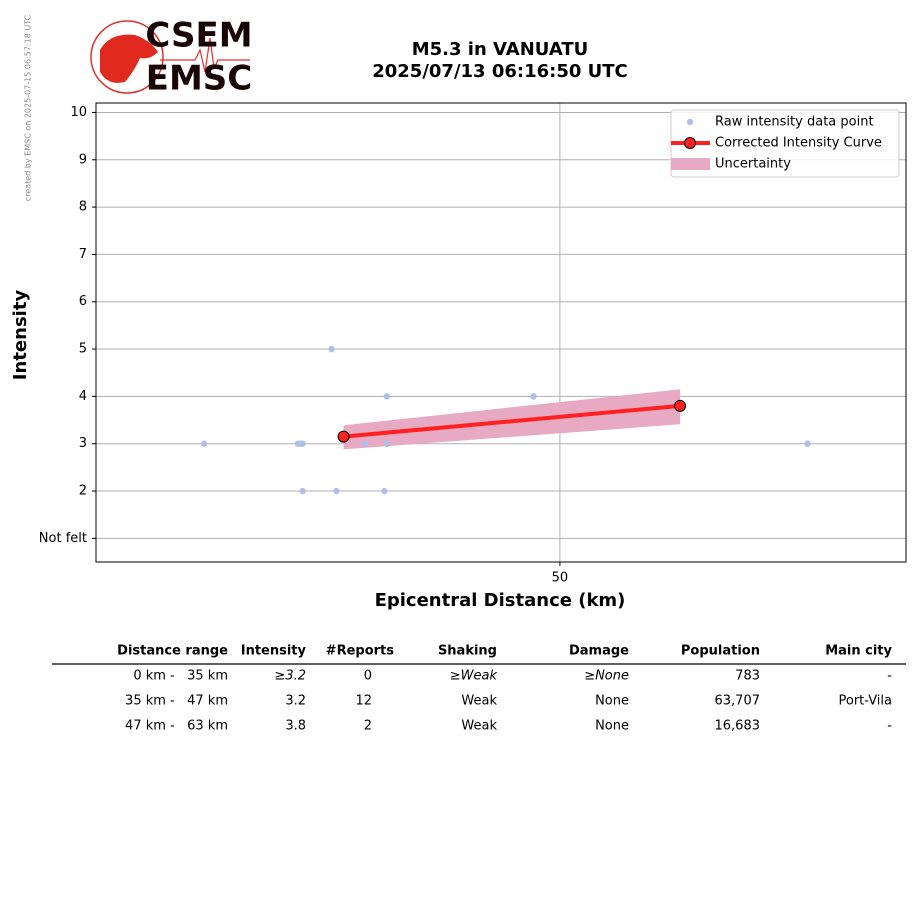 The height and width of the screenshot is (909, 915). What do you see at coordinates (198, 36) in the screenshot?
I see `logo-text: CSEM` at bounding box center [198, 36].